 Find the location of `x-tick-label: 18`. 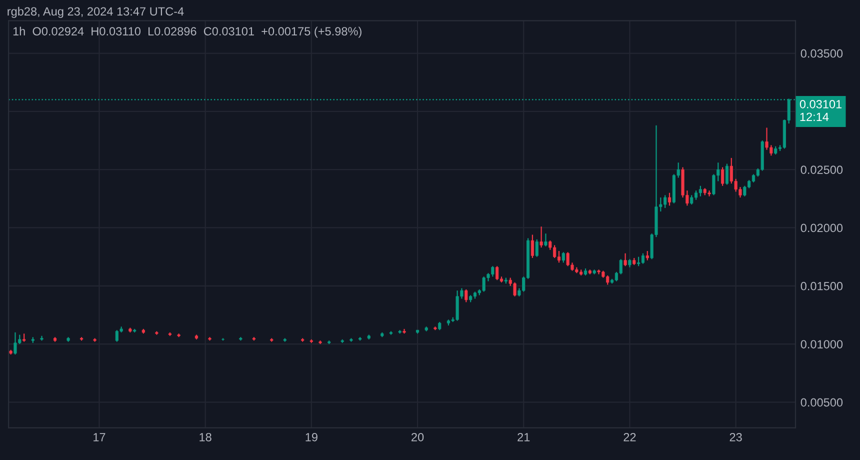

x-tick-label: 18 is located at coordinates (206, 437).